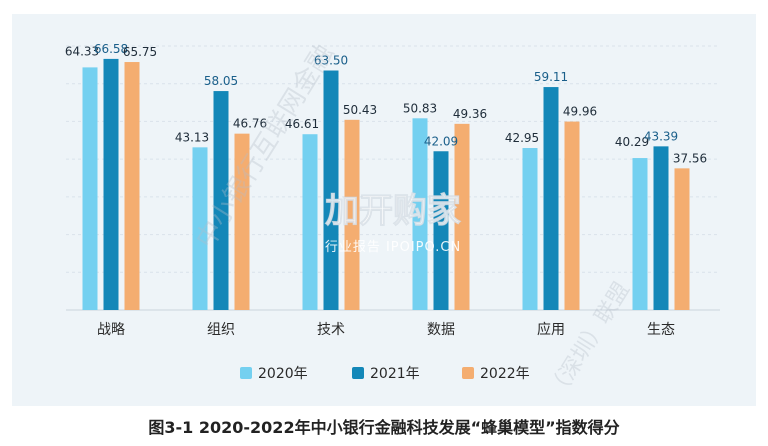 This screenshot has height=446, width=768. Describe the element at coordinates (90, 188) in the screenshot. I see `bar-战略-2020年` at that location.